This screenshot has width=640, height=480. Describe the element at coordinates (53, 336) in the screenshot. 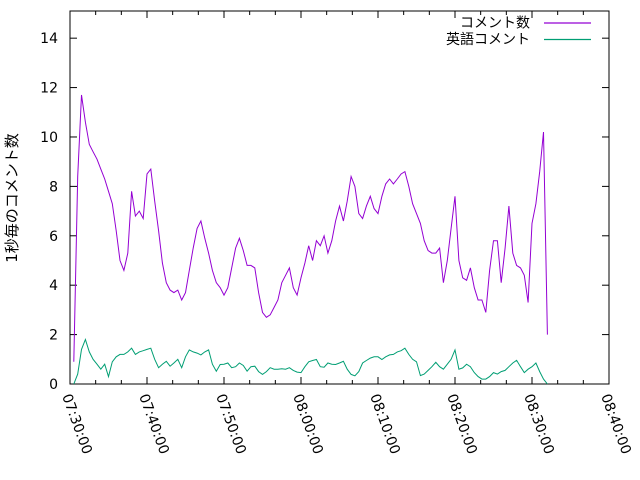

I see `y-tick-label: 2` at that location.